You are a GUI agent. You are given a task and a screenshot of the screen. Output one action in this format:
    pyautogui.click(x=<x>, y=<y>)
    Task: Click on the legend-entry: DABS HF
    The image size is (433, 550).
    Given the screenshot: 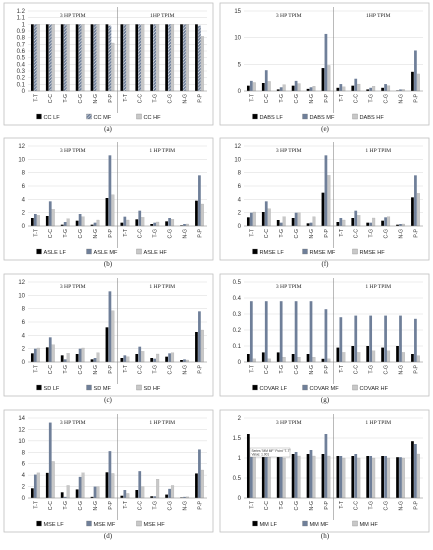 What is the action you would take?
    pyautogui.click(x=372, y=118)
    